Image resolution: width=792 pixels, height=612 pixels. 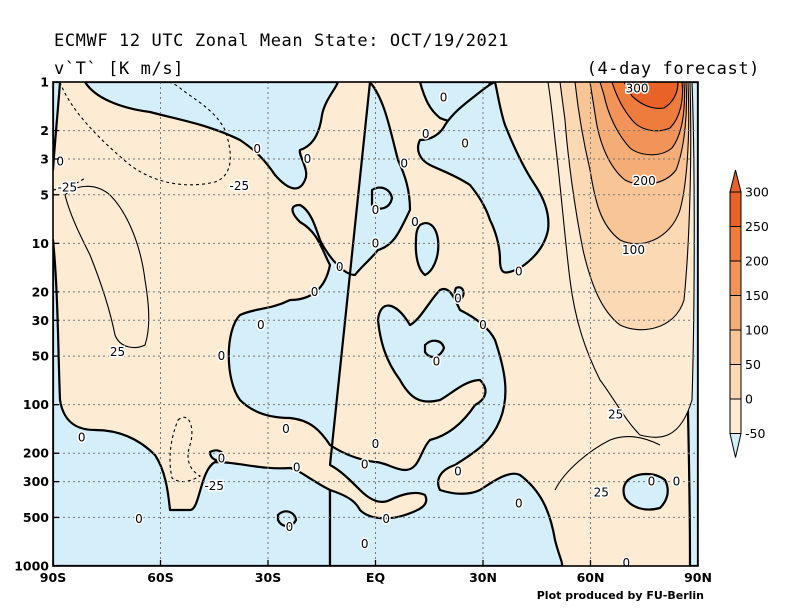 I want to click on y-tick-label: 500, so click(x=36, y=517).